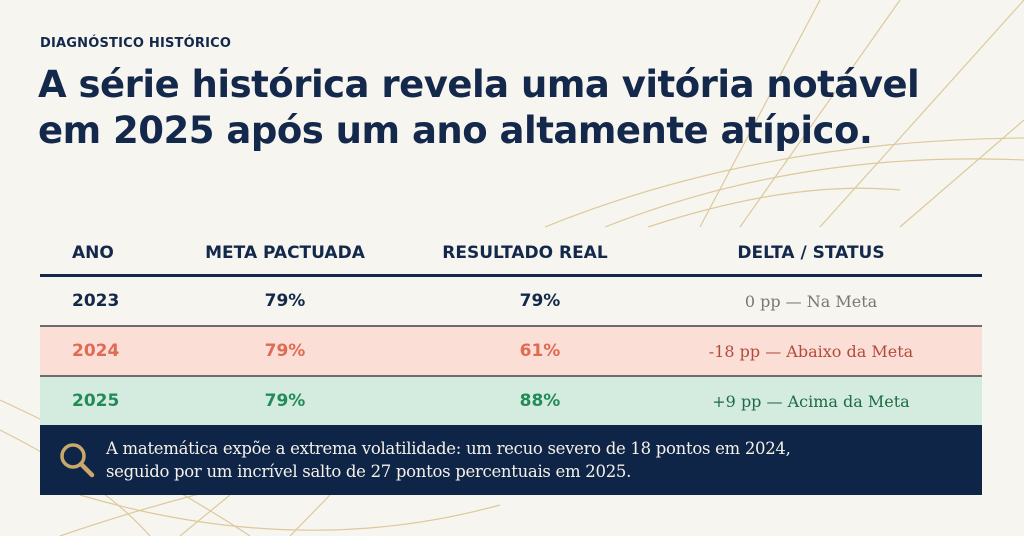 This screenshot has height=536, width=1024. I want to click on cell-year: 2023, so click(96, 301).